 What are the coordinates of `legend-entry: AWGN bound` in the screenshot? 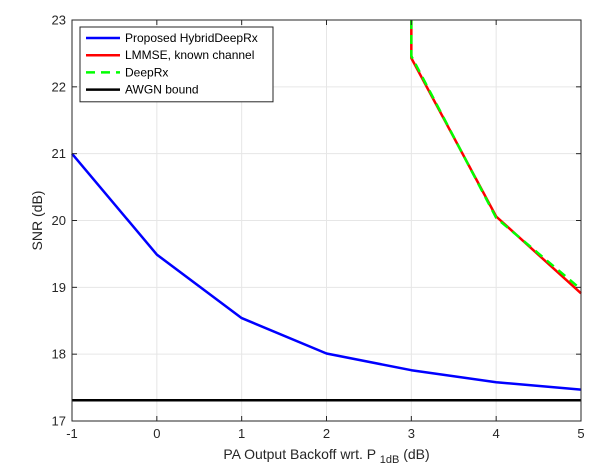 It's located at (162, 90).